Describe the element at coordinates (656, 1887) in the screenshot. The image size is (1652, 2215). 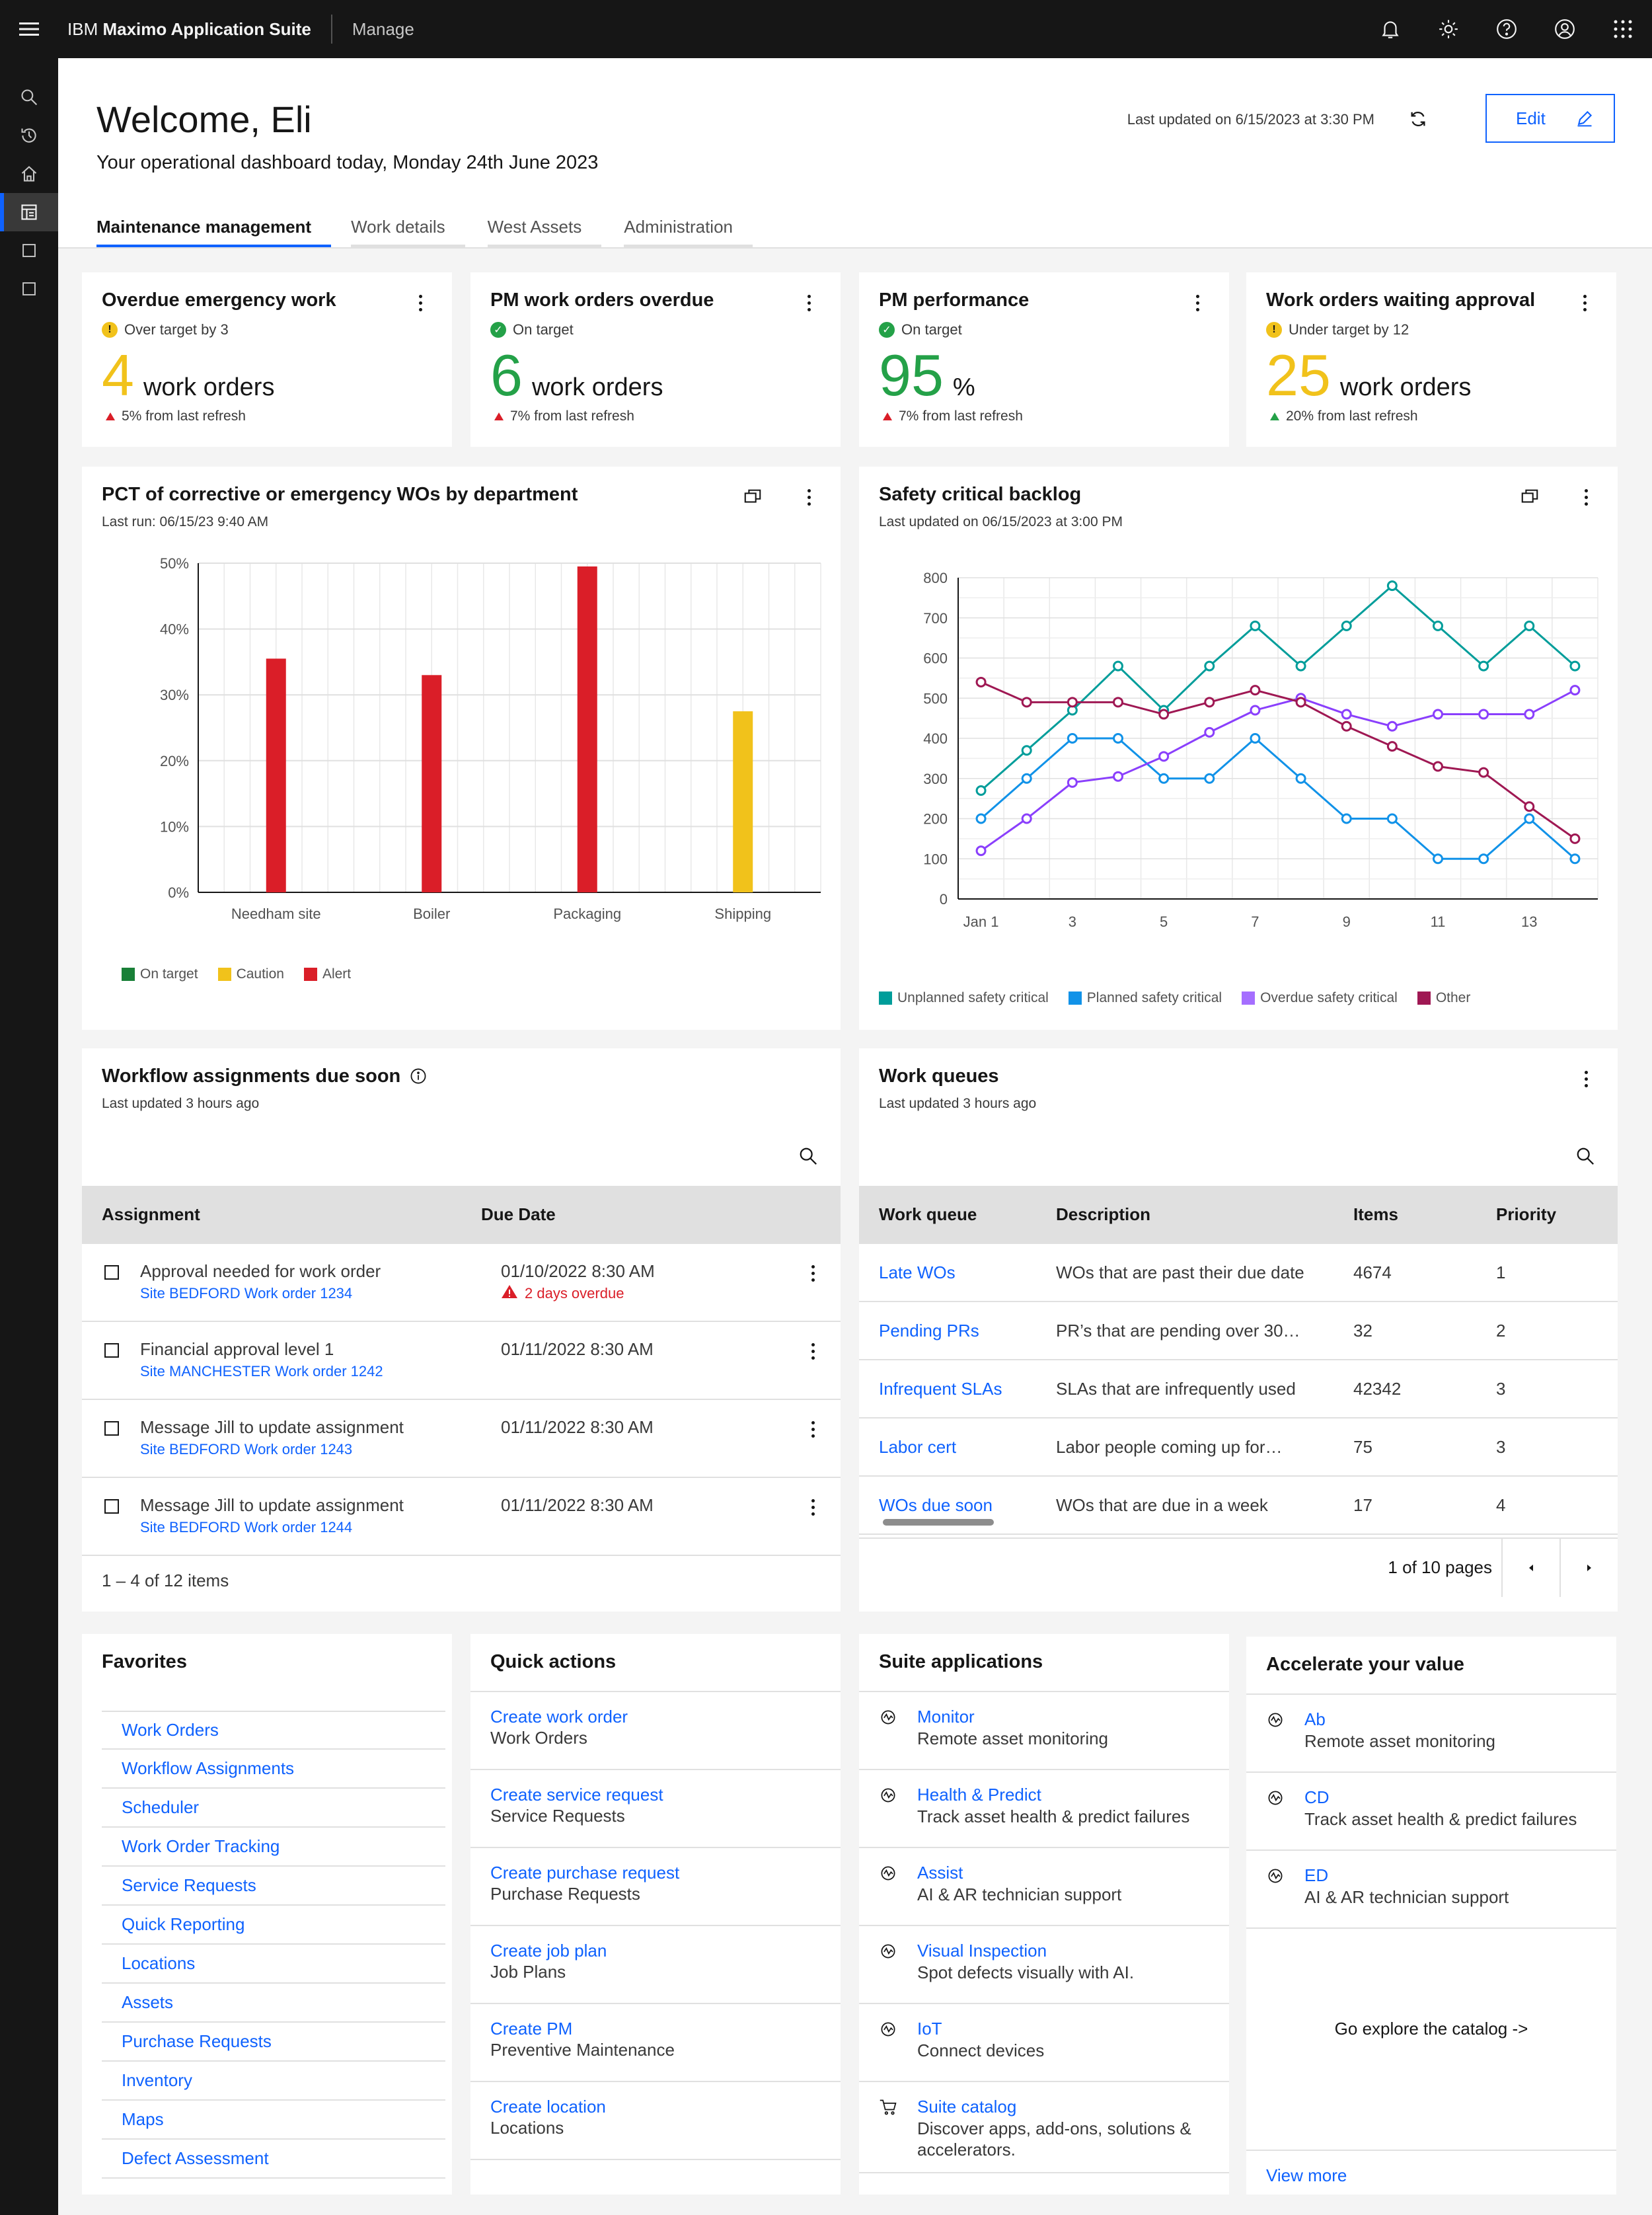
I see `quick-action-item: Create purchase request Purchase Requests` at that location.